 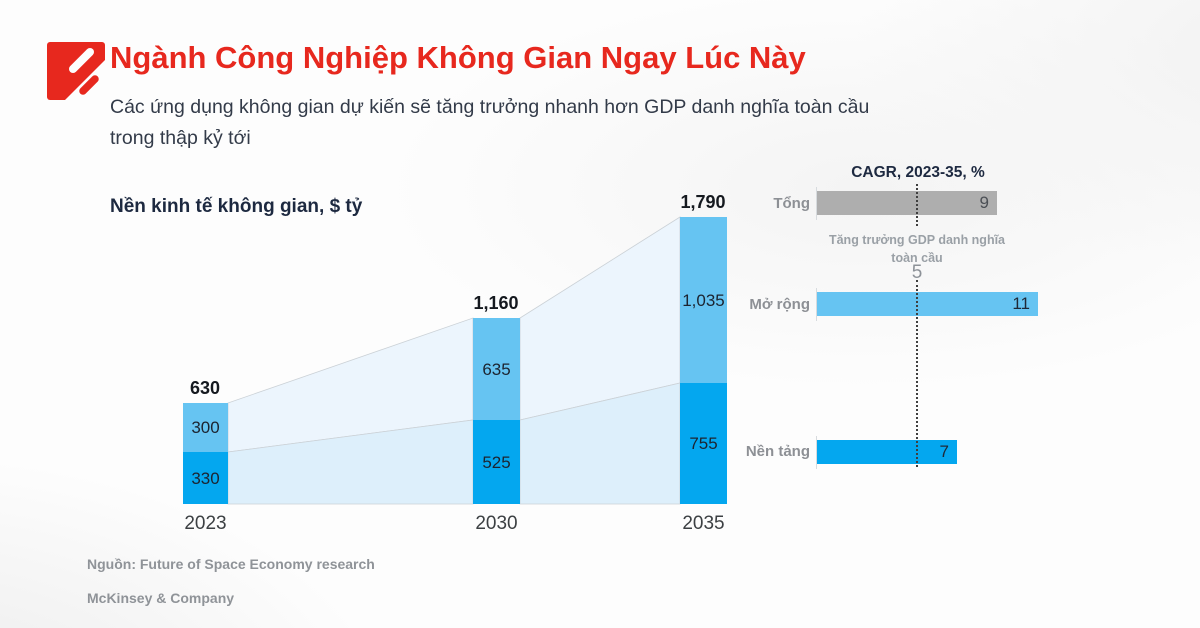 I want to click on gdp-reference-line-bottom, so click(x=917, y=373).